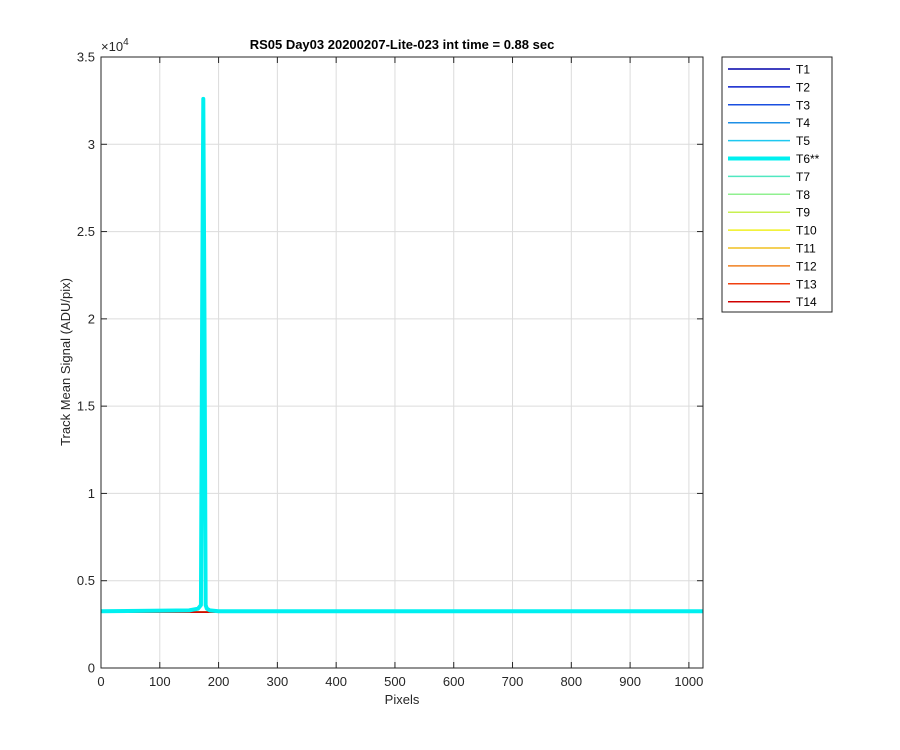  I want to click on legend-box, so click(777, 184).